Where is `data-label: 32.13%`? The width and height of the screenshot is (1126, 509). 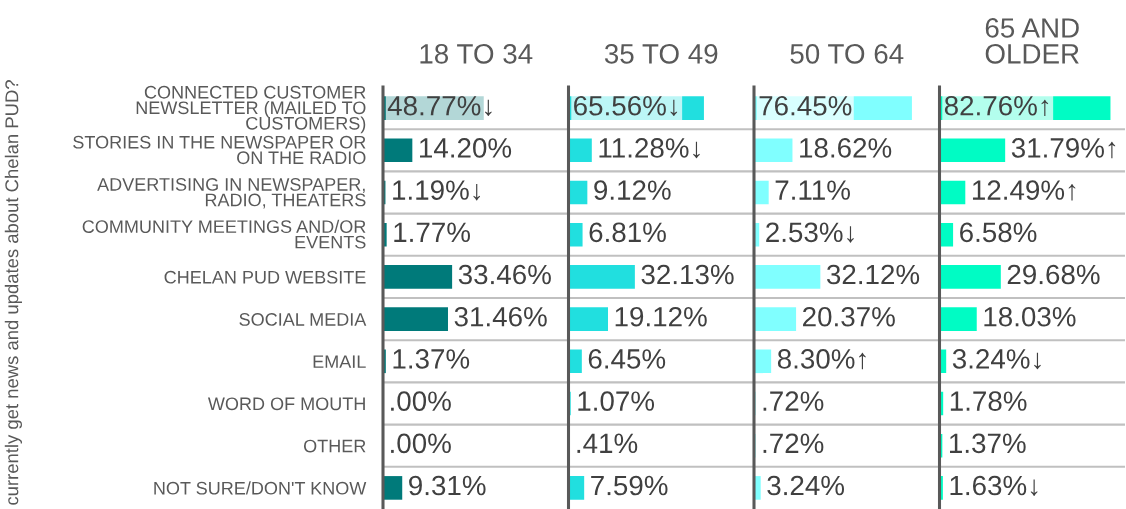 data-label: 32.13% is located at coordinates (687, 274).